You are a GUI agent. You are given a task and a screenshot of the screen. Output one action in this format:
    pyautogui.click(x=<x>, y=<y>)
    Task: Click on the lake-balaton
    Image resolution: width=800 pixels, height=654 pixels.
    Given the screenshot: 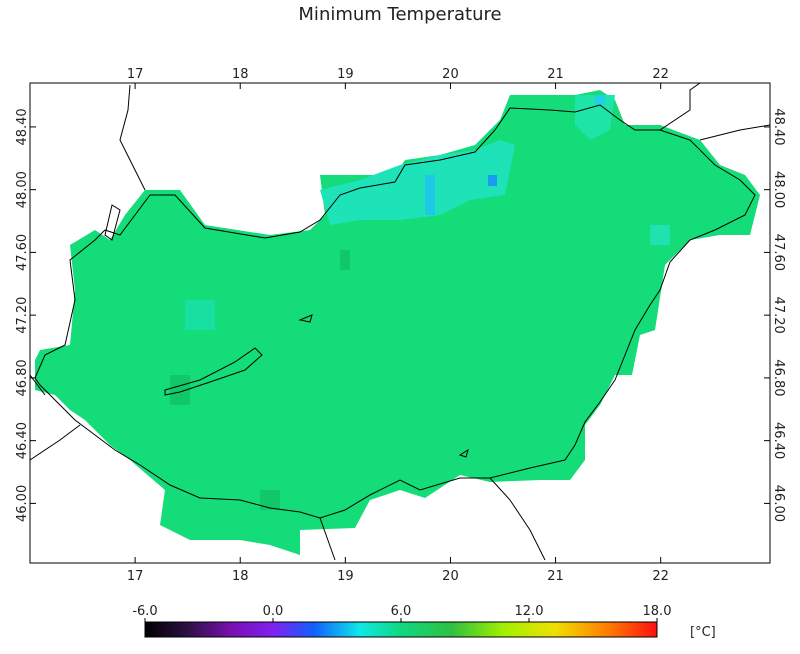 What is the action you would take?
    pyautogui.click(x=213, y=371)
    